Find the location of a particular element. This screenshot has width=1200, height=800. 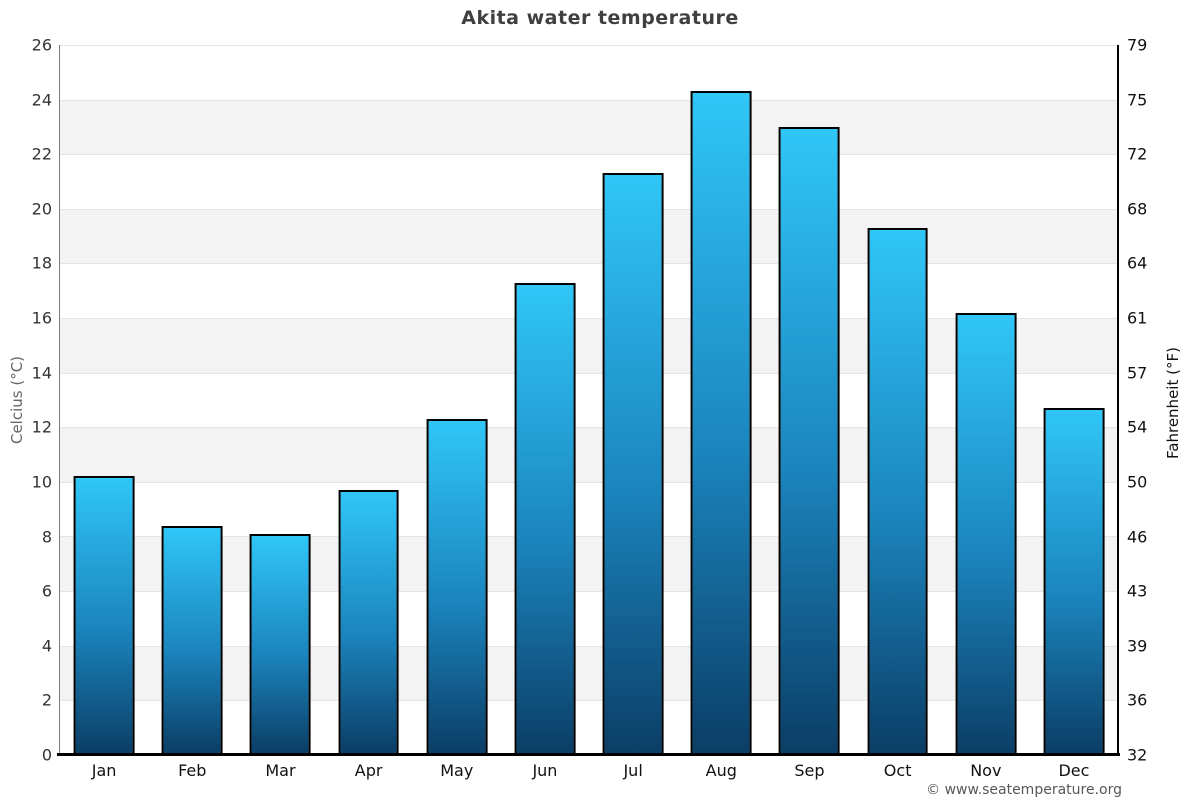

x-label-oct: Oct is located at coordinates (897, 770).